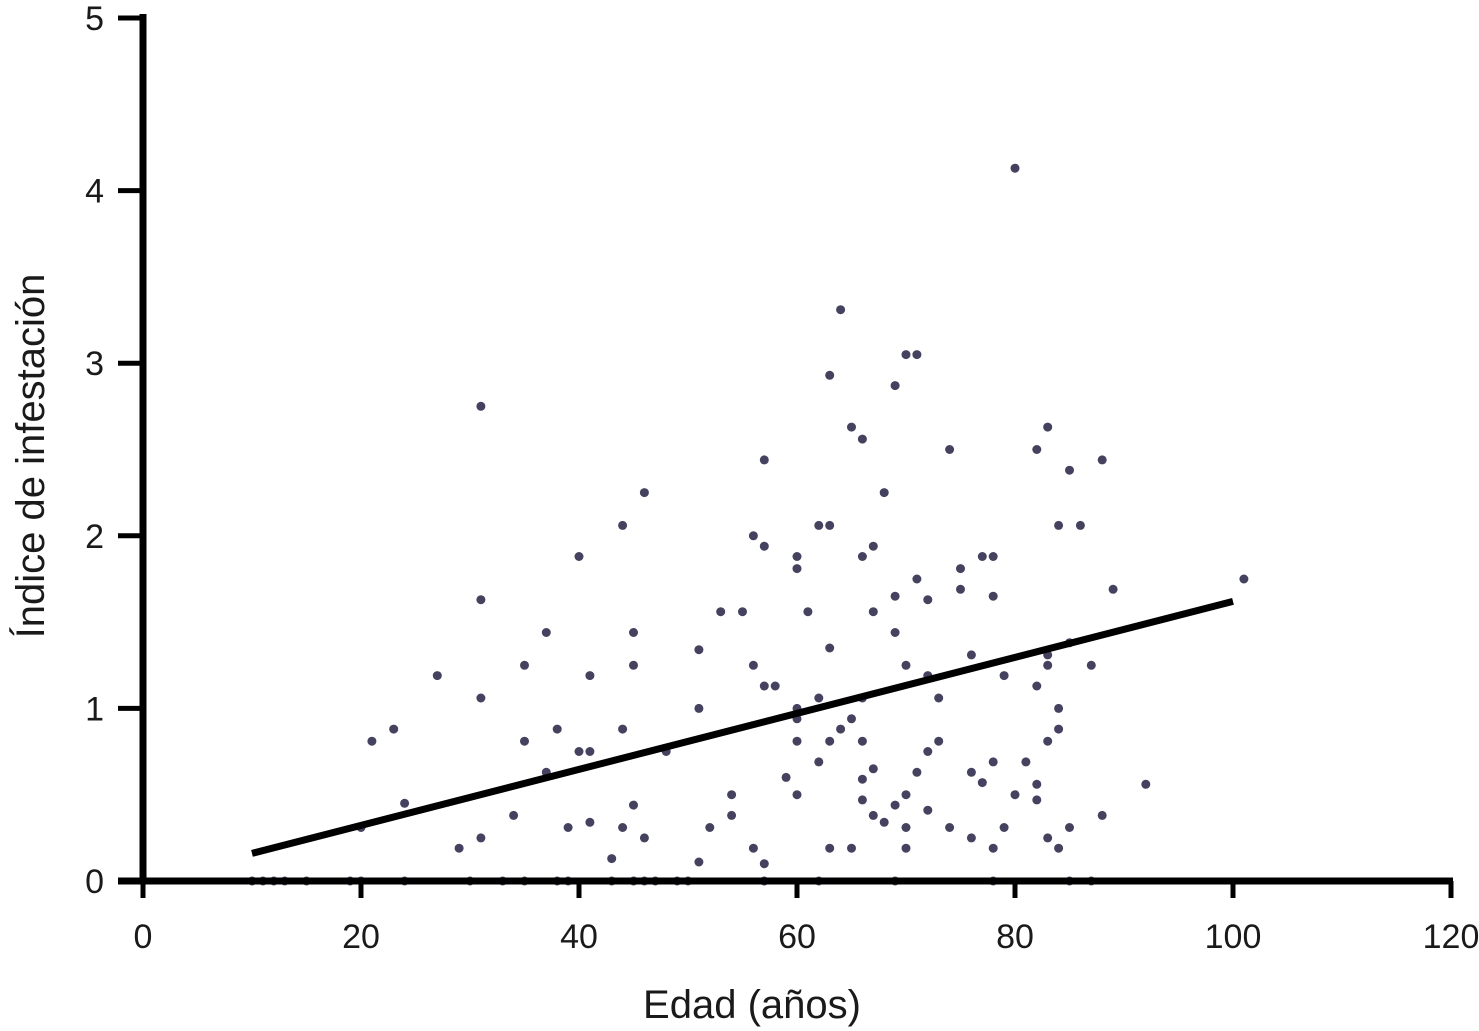 Image resolution: width=1479 pixels, height=1031 pixels. I want to click on y-tick-label: 1, so click(94, 709).